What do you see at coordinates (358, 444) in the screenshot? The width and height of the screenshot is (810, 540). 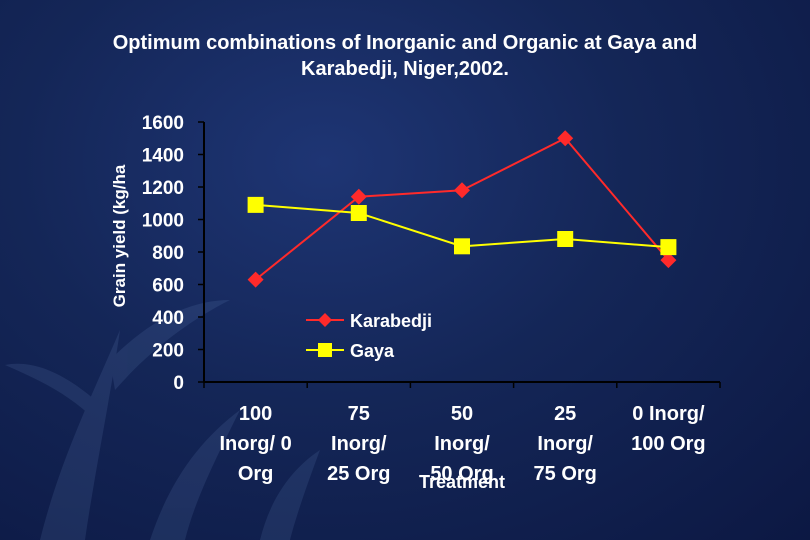 I see `x-category-label: 75 Inorg/25 Org` at bounding box center [358, 444].